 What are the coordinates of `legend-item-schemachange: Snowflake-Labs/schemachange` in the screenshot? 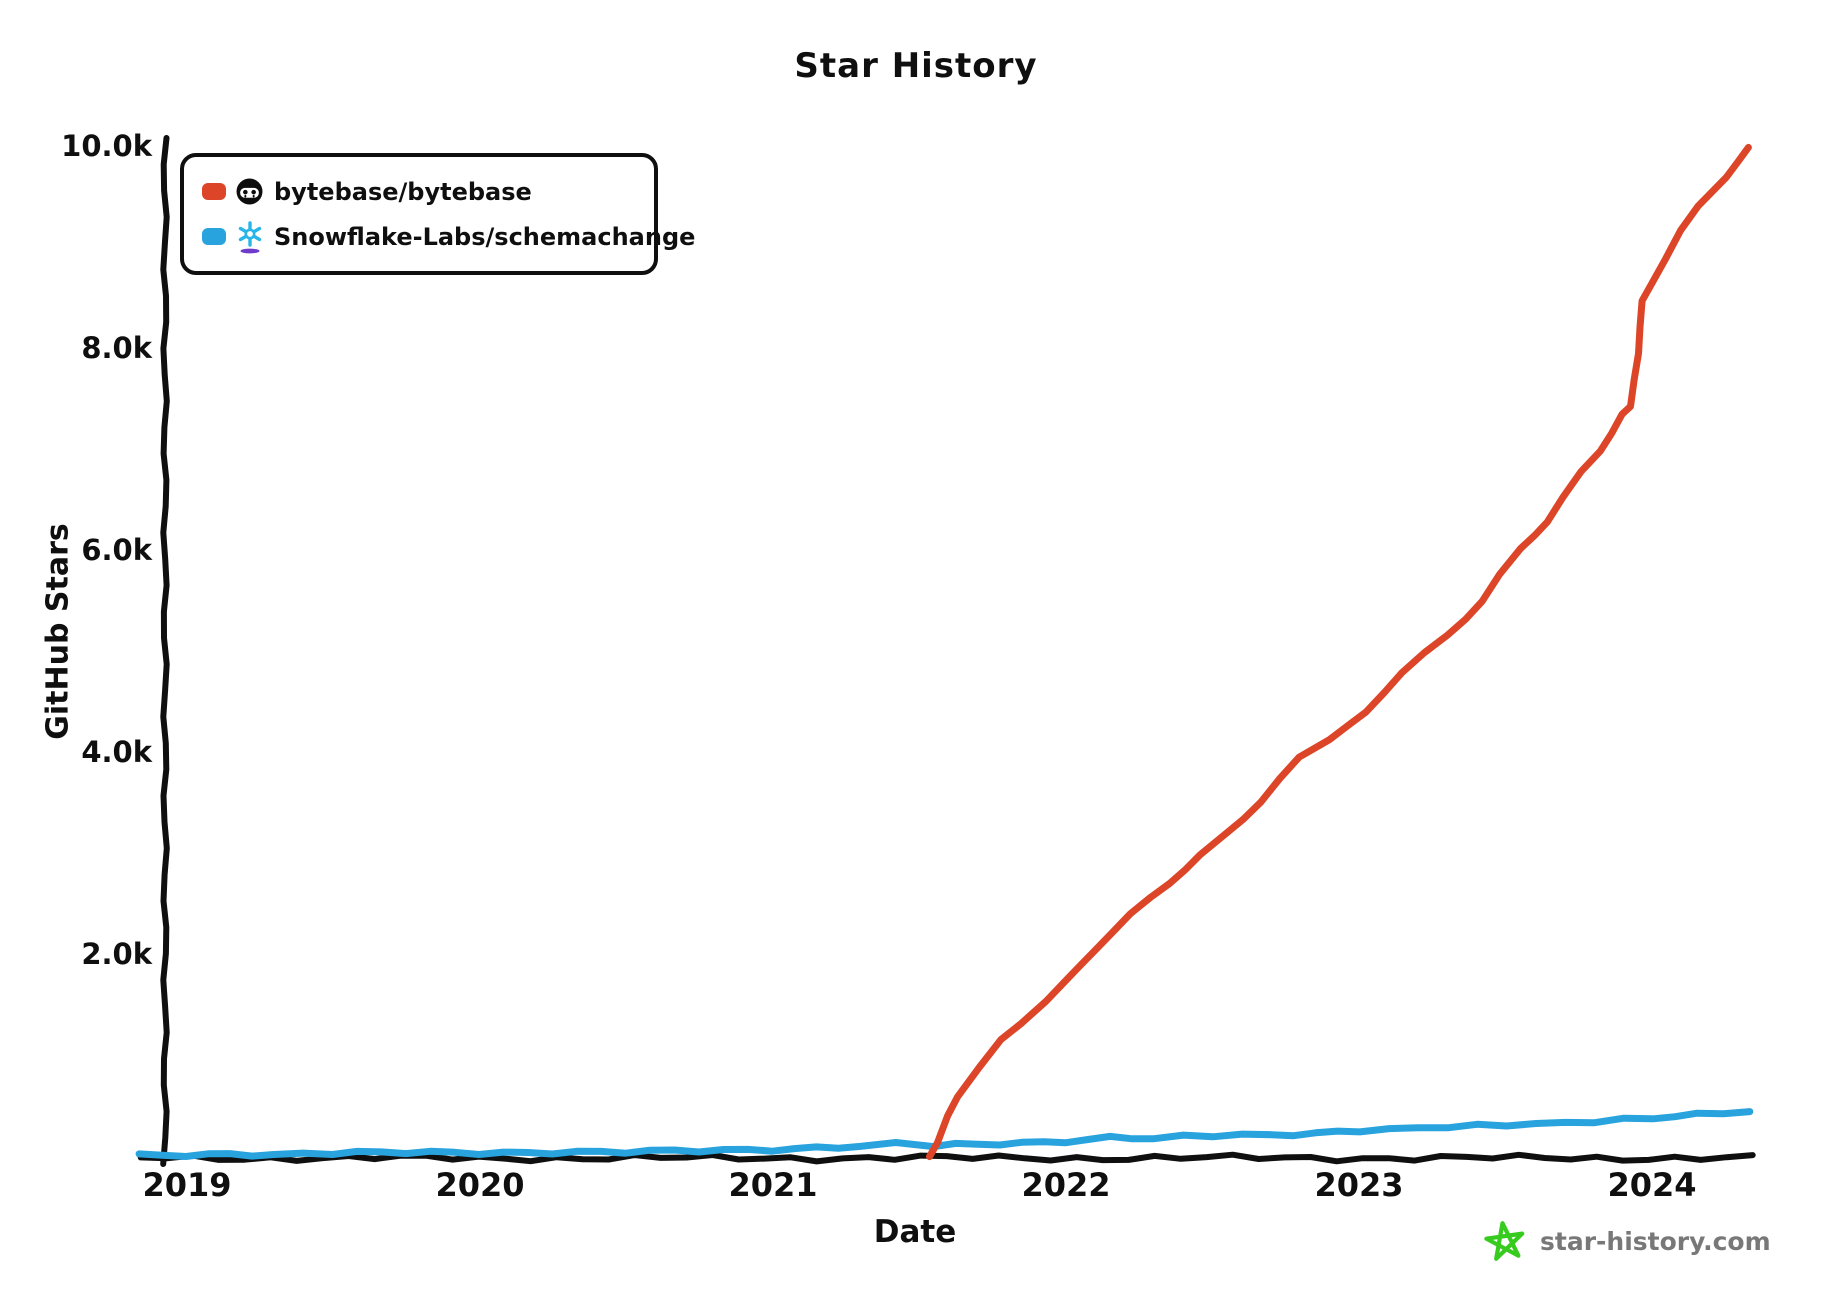 It's located at (448, 237).